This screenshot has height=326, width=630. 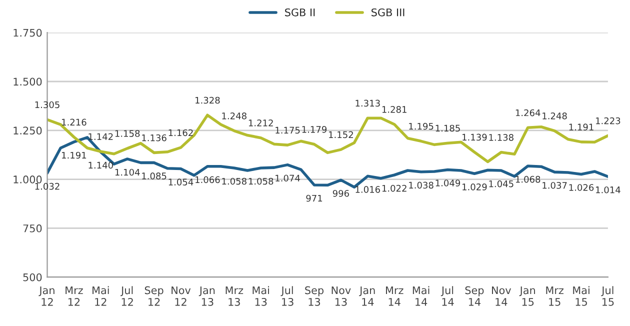 What do you see at coordinates (421, 296) in the screenshot?
I see `x-tick-label: Mai 14` at bounding box center [421, 296].